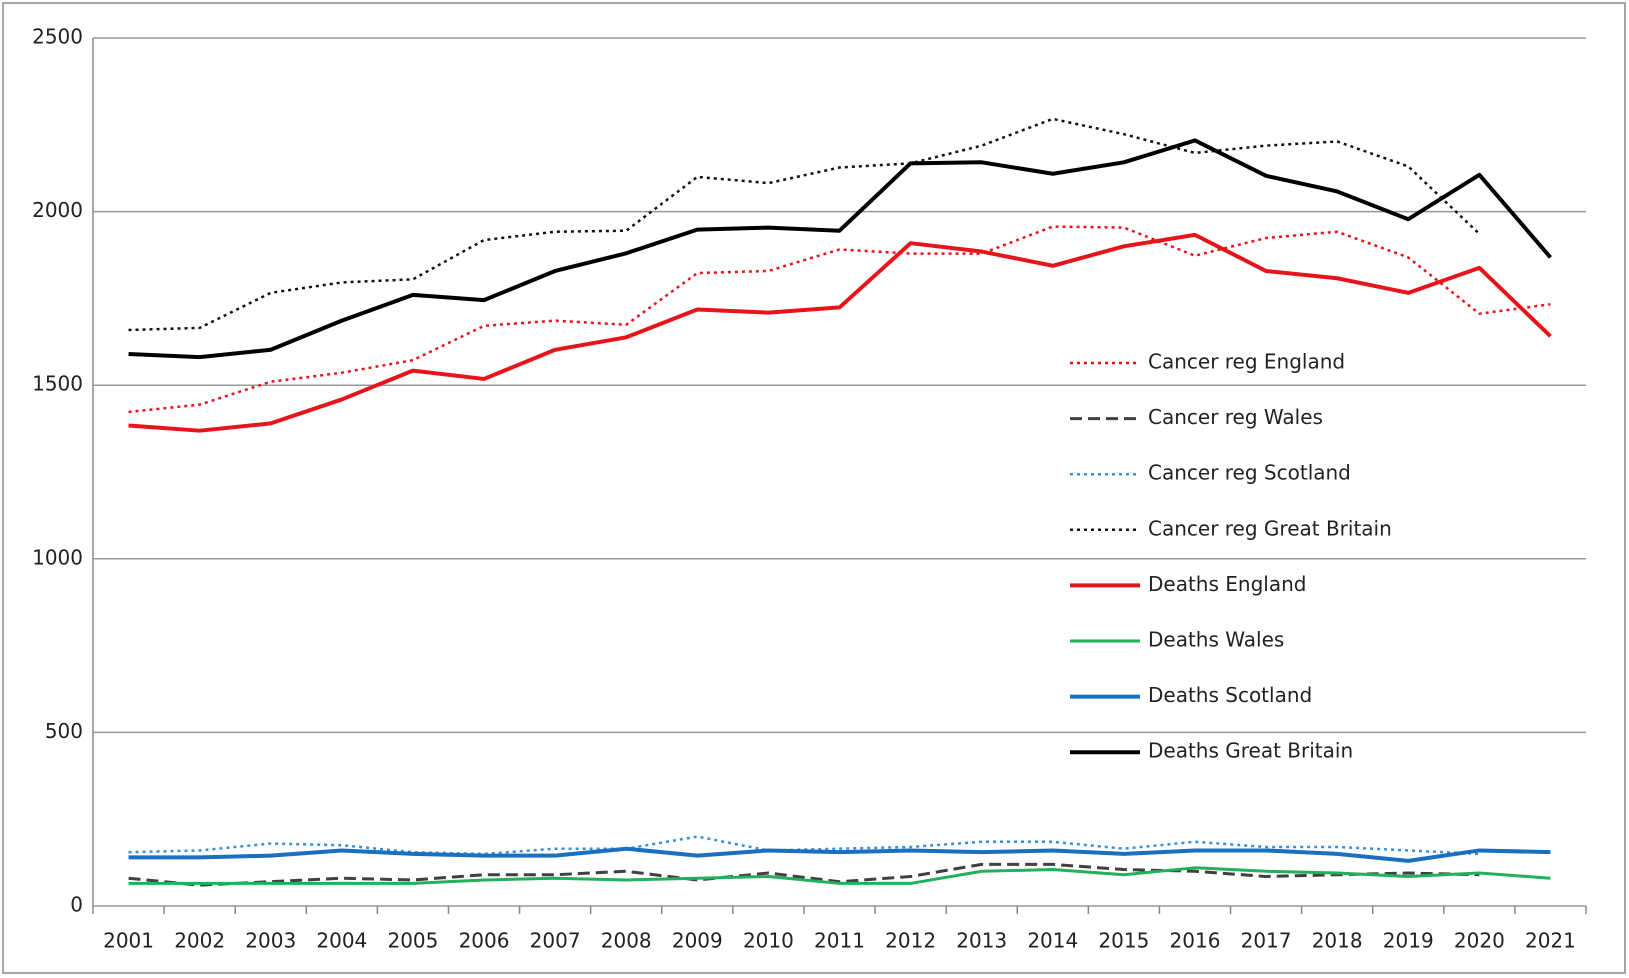 The image size is (1629, 978). Describe the element at coordinates (57, 210) in the screenshot. I see `y-tick-label: 2000` at that location.